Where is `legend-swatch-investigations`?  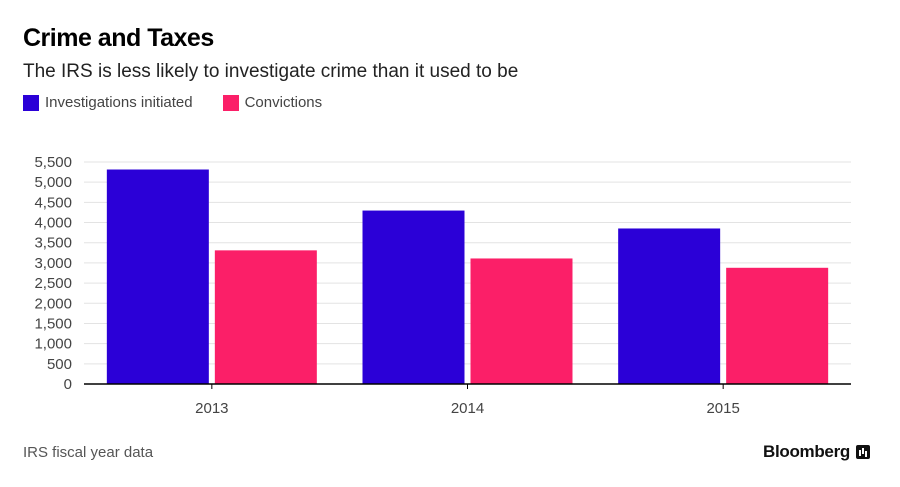
legend-swatch-investigations is located at coordinates (31, 102).